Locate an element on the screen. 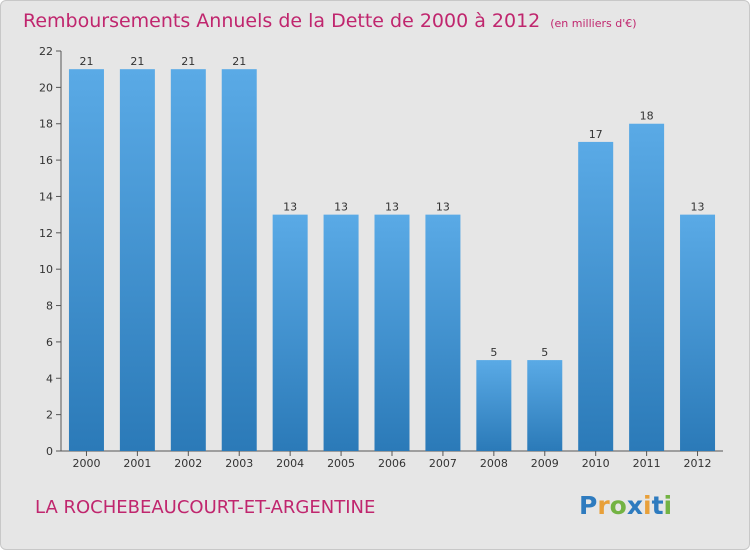  y-tick-label: 2 is located at coordinates (49, 415).